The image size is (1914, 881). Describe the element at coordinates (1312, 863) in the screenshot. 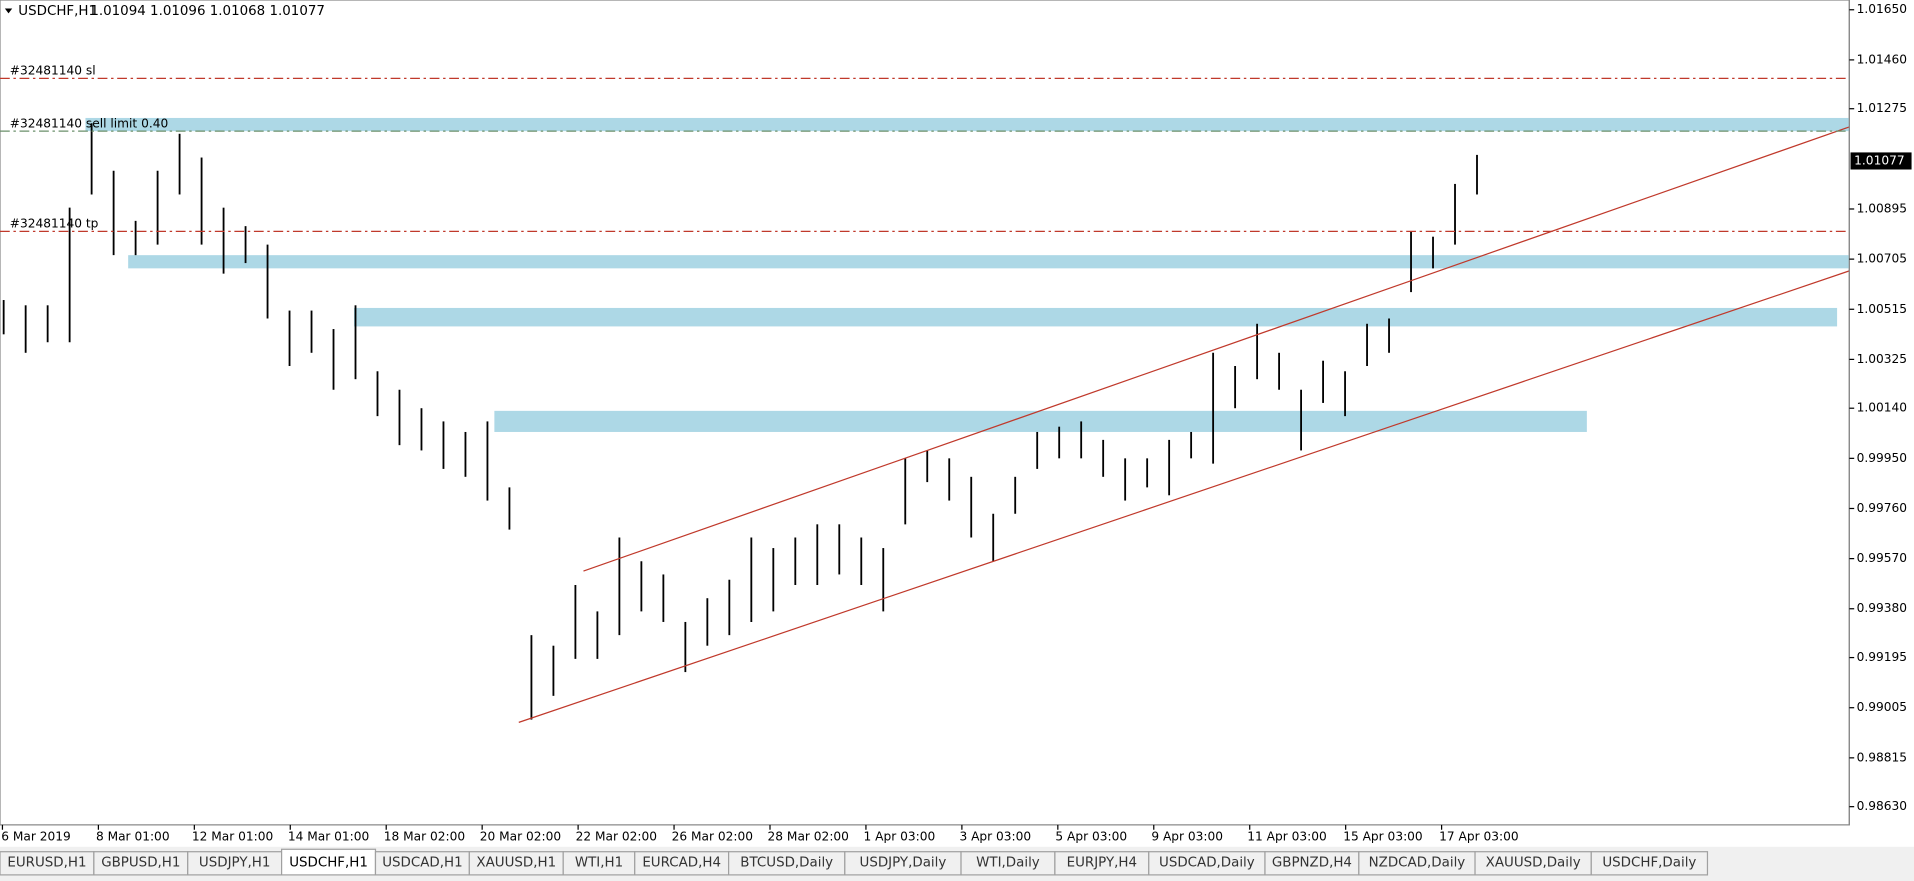

I see `tab-label: GBPNZD,H4` at that location.